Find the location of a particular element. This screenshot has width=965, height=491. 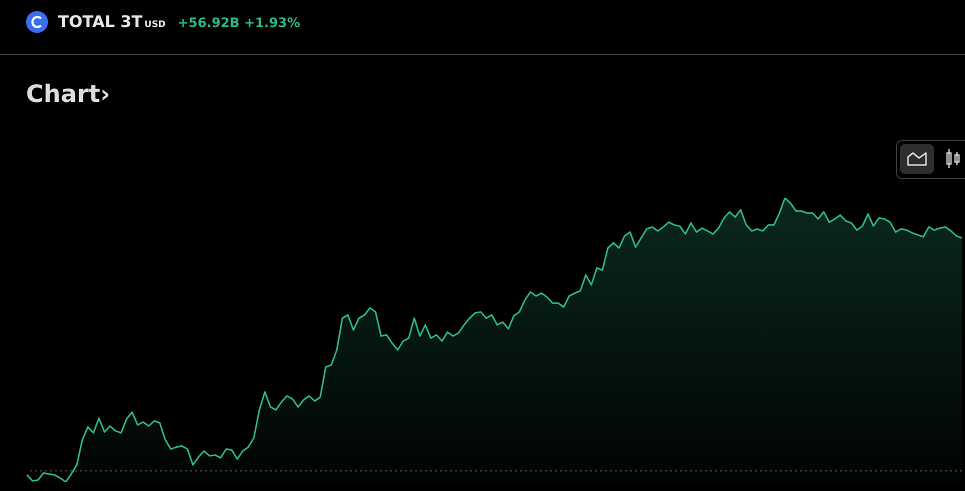

text: USD is located at coordinates (155, 25).